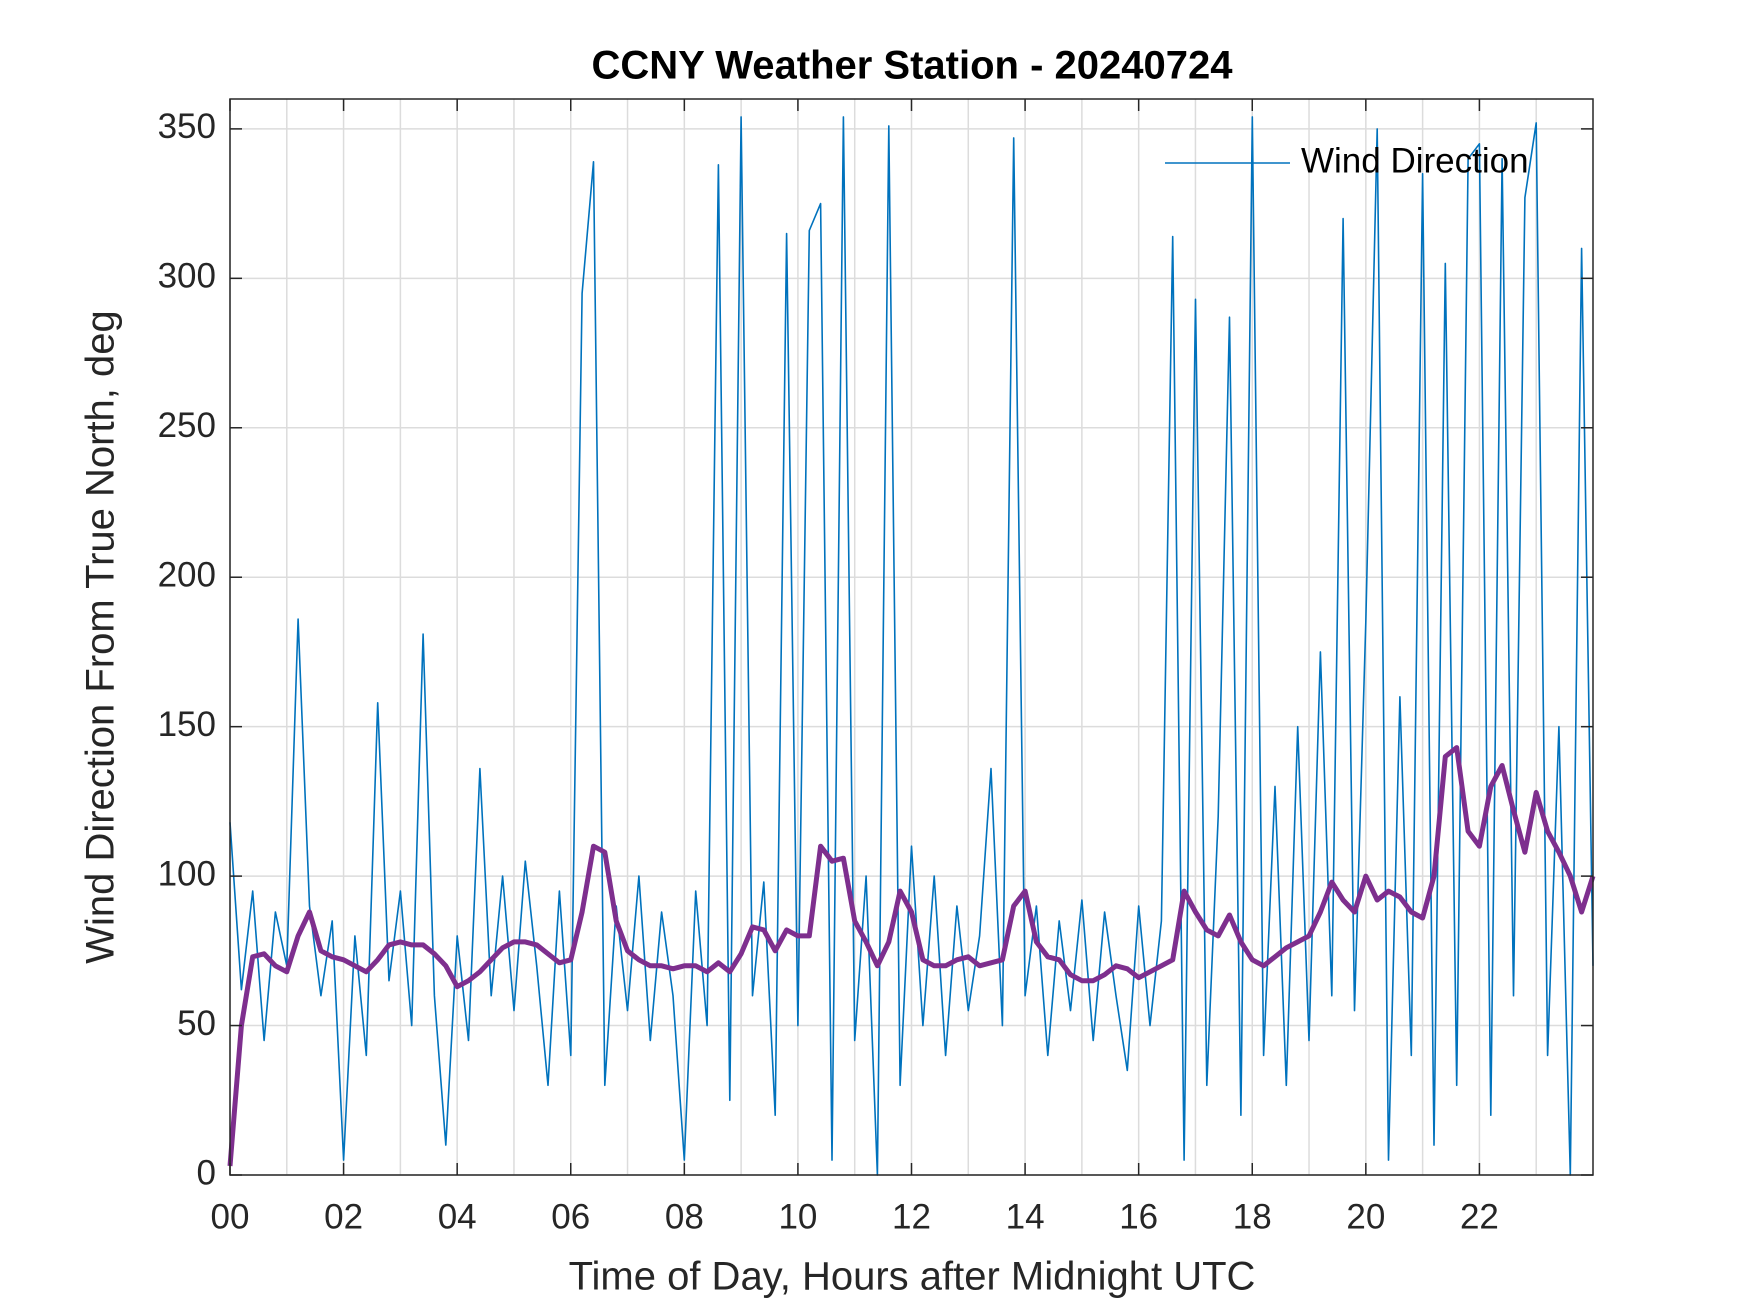 The width and height of the screenshot is (1750, 1313). I want to click on y-tick-label: 300, so click(187, 276).